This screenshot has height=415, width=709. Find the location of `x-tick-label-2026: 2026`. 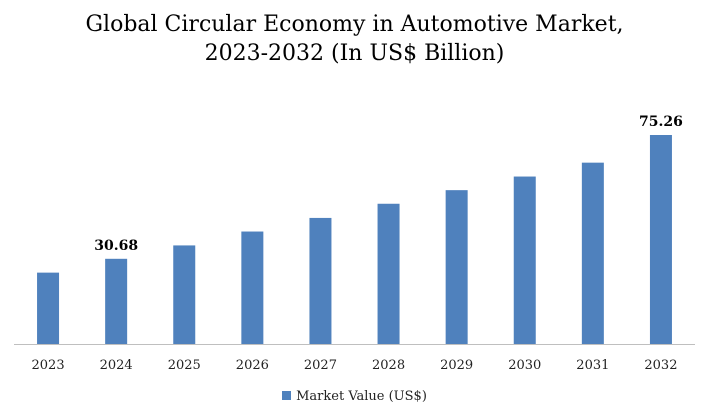

x-tick-label-2026: 2026 is located at coordinates (252, 365).